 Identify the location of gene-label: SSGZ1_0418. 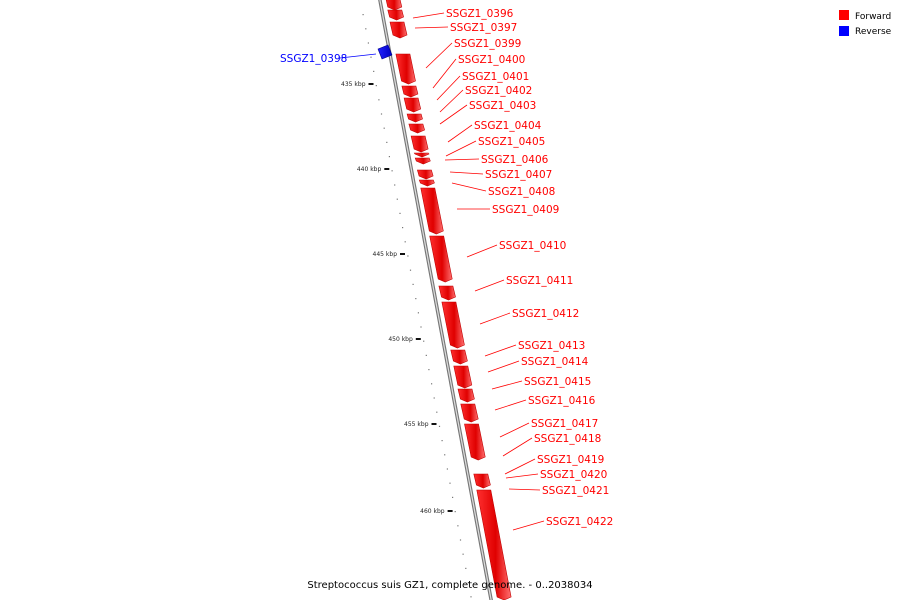
(567, 439).